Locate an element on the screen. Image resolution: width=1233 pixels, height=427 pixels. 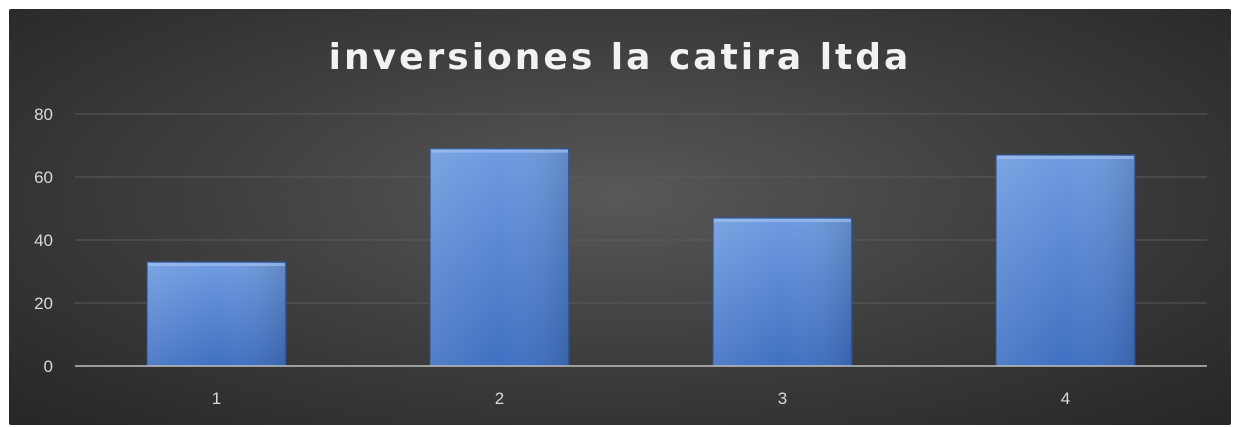
x-tick-label: 4 is located at coordinates (1065, 398).